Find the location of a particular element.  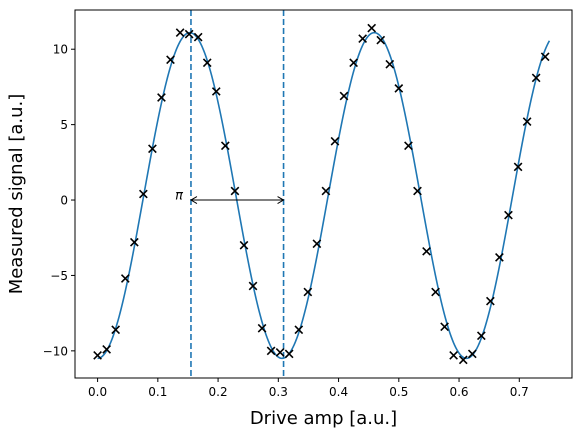

y-tick-label: 5 is located at coordinates (64, 125).